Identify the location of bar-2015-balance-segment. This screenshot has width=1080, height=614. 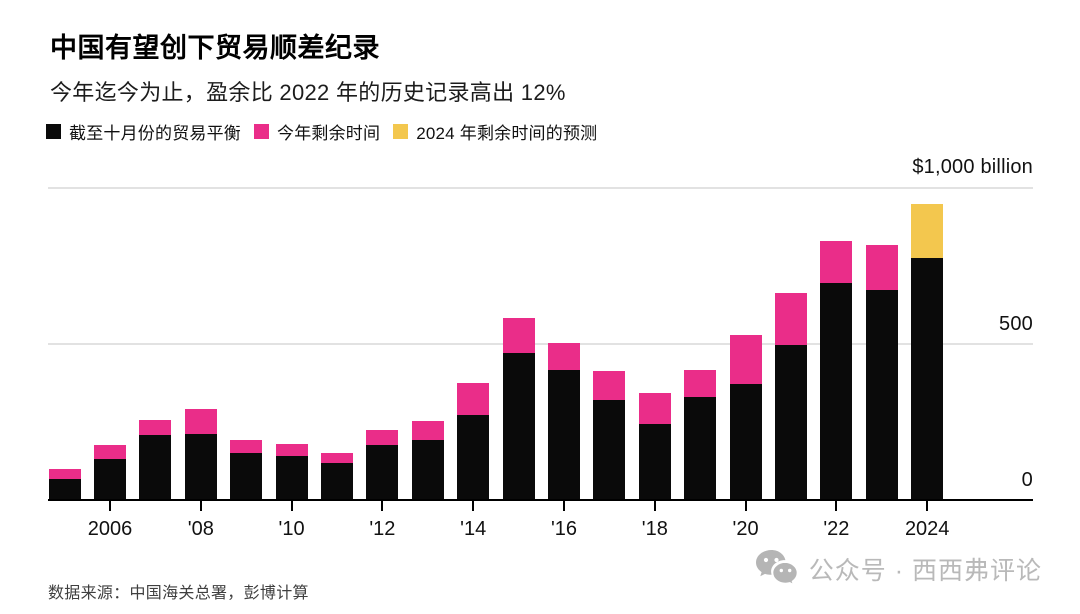
(518, 426).